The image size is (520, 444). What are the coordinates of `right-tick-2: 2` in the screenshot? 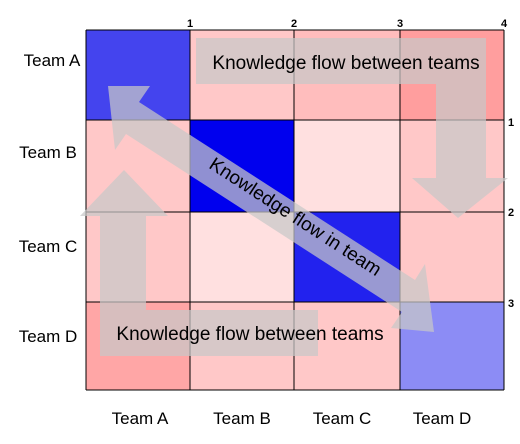 It's located at (511, 213).